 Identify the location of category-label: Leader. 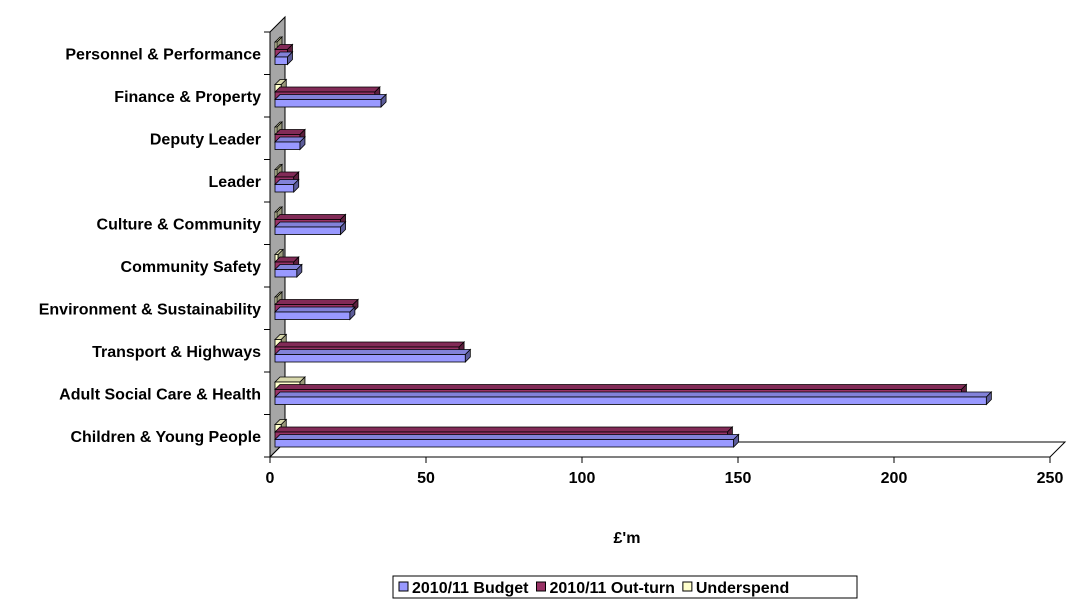
(235, 182).